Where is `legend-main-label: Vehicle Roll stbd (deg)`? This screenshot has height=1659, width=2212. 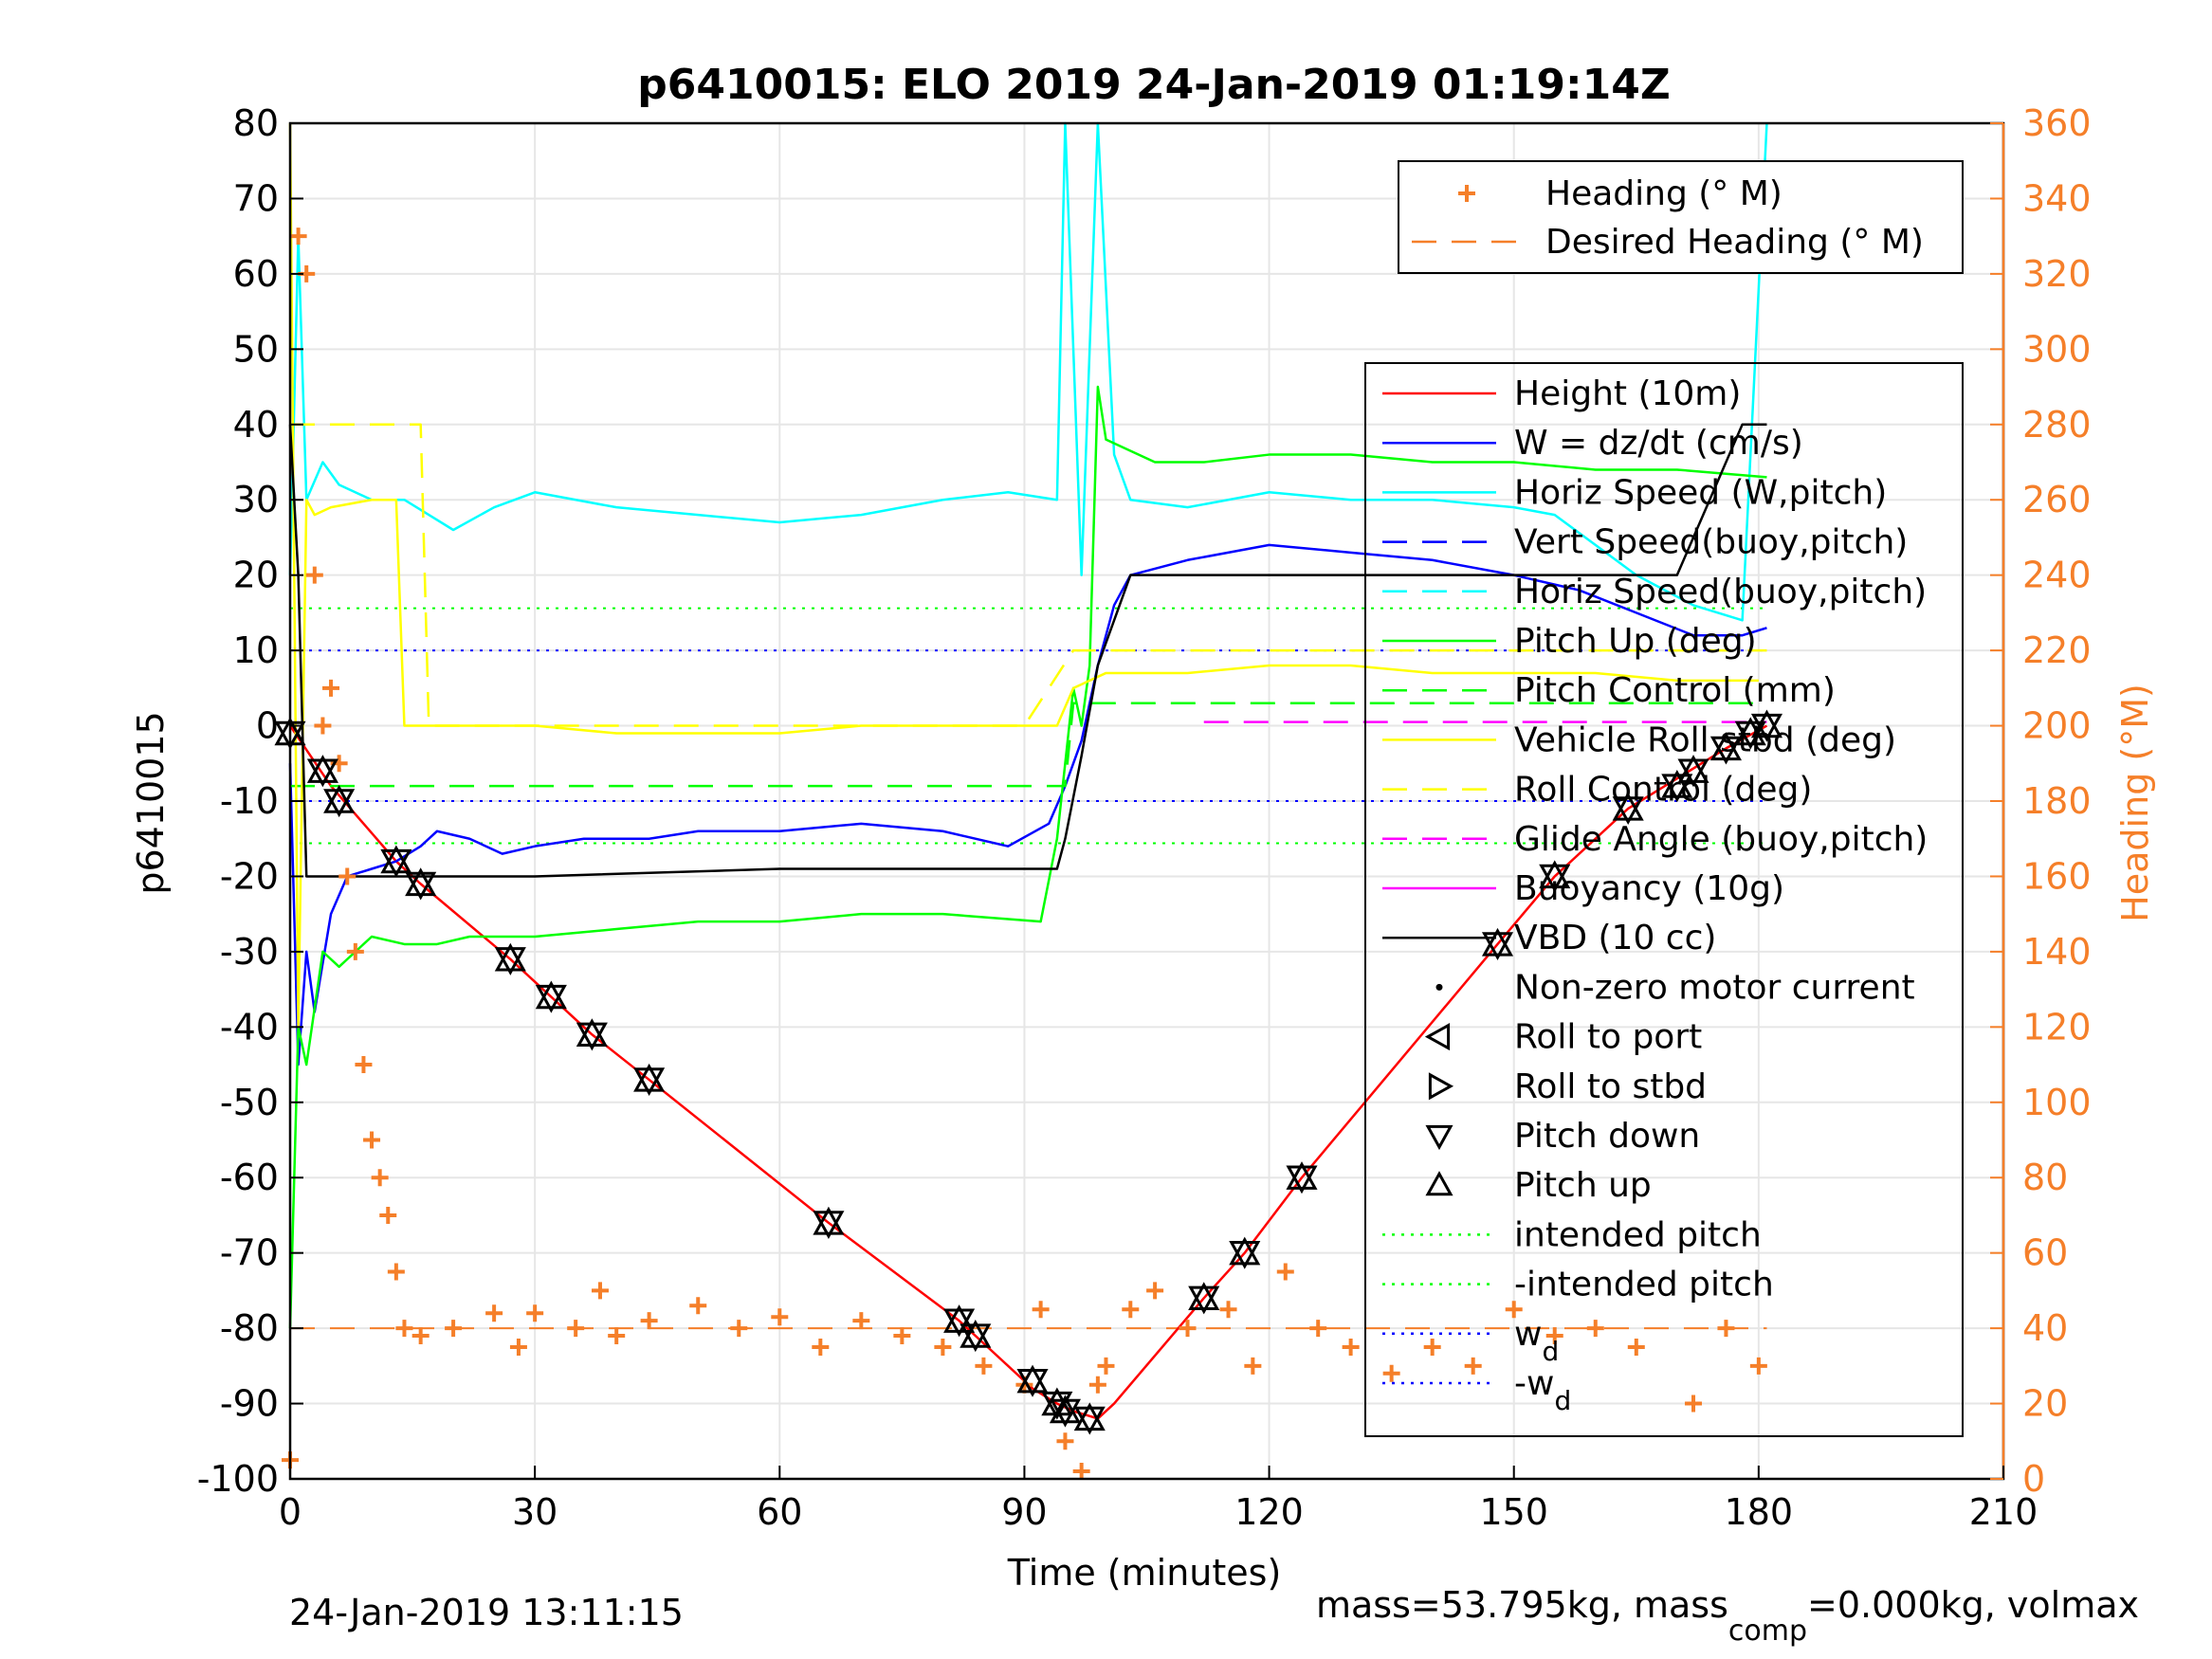
legend-main-label: Vehicle Roll stbd (deg) is located at coordinates (1705, 739).